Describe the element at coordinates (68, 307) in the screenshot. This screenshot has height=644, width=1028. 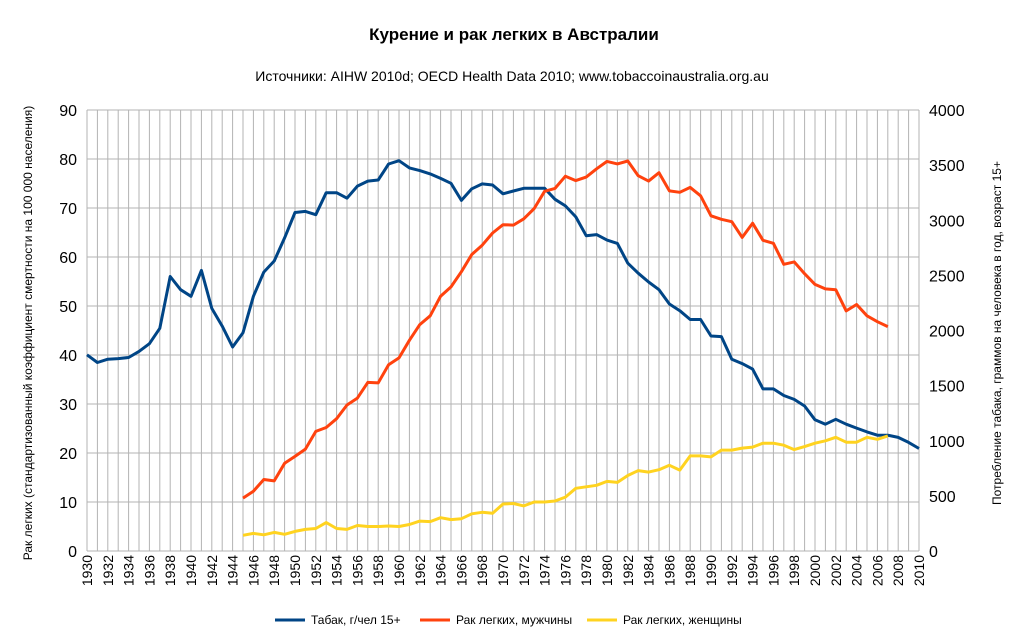
I see `left-tick-label: 50` at that location.